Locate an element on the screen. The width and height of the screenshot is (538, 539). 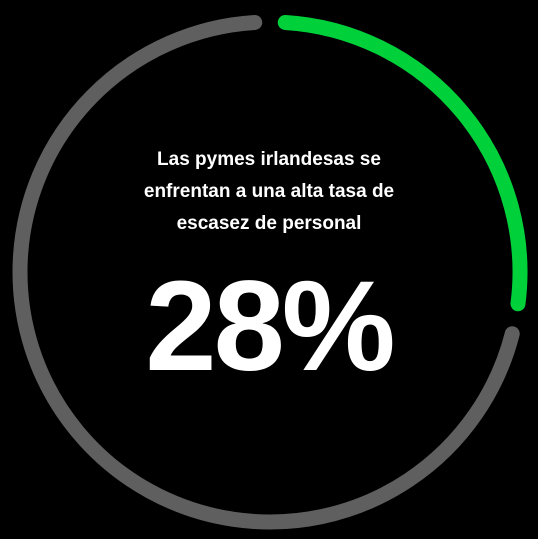
value-label: 28% is located at coordinates (270, 326).